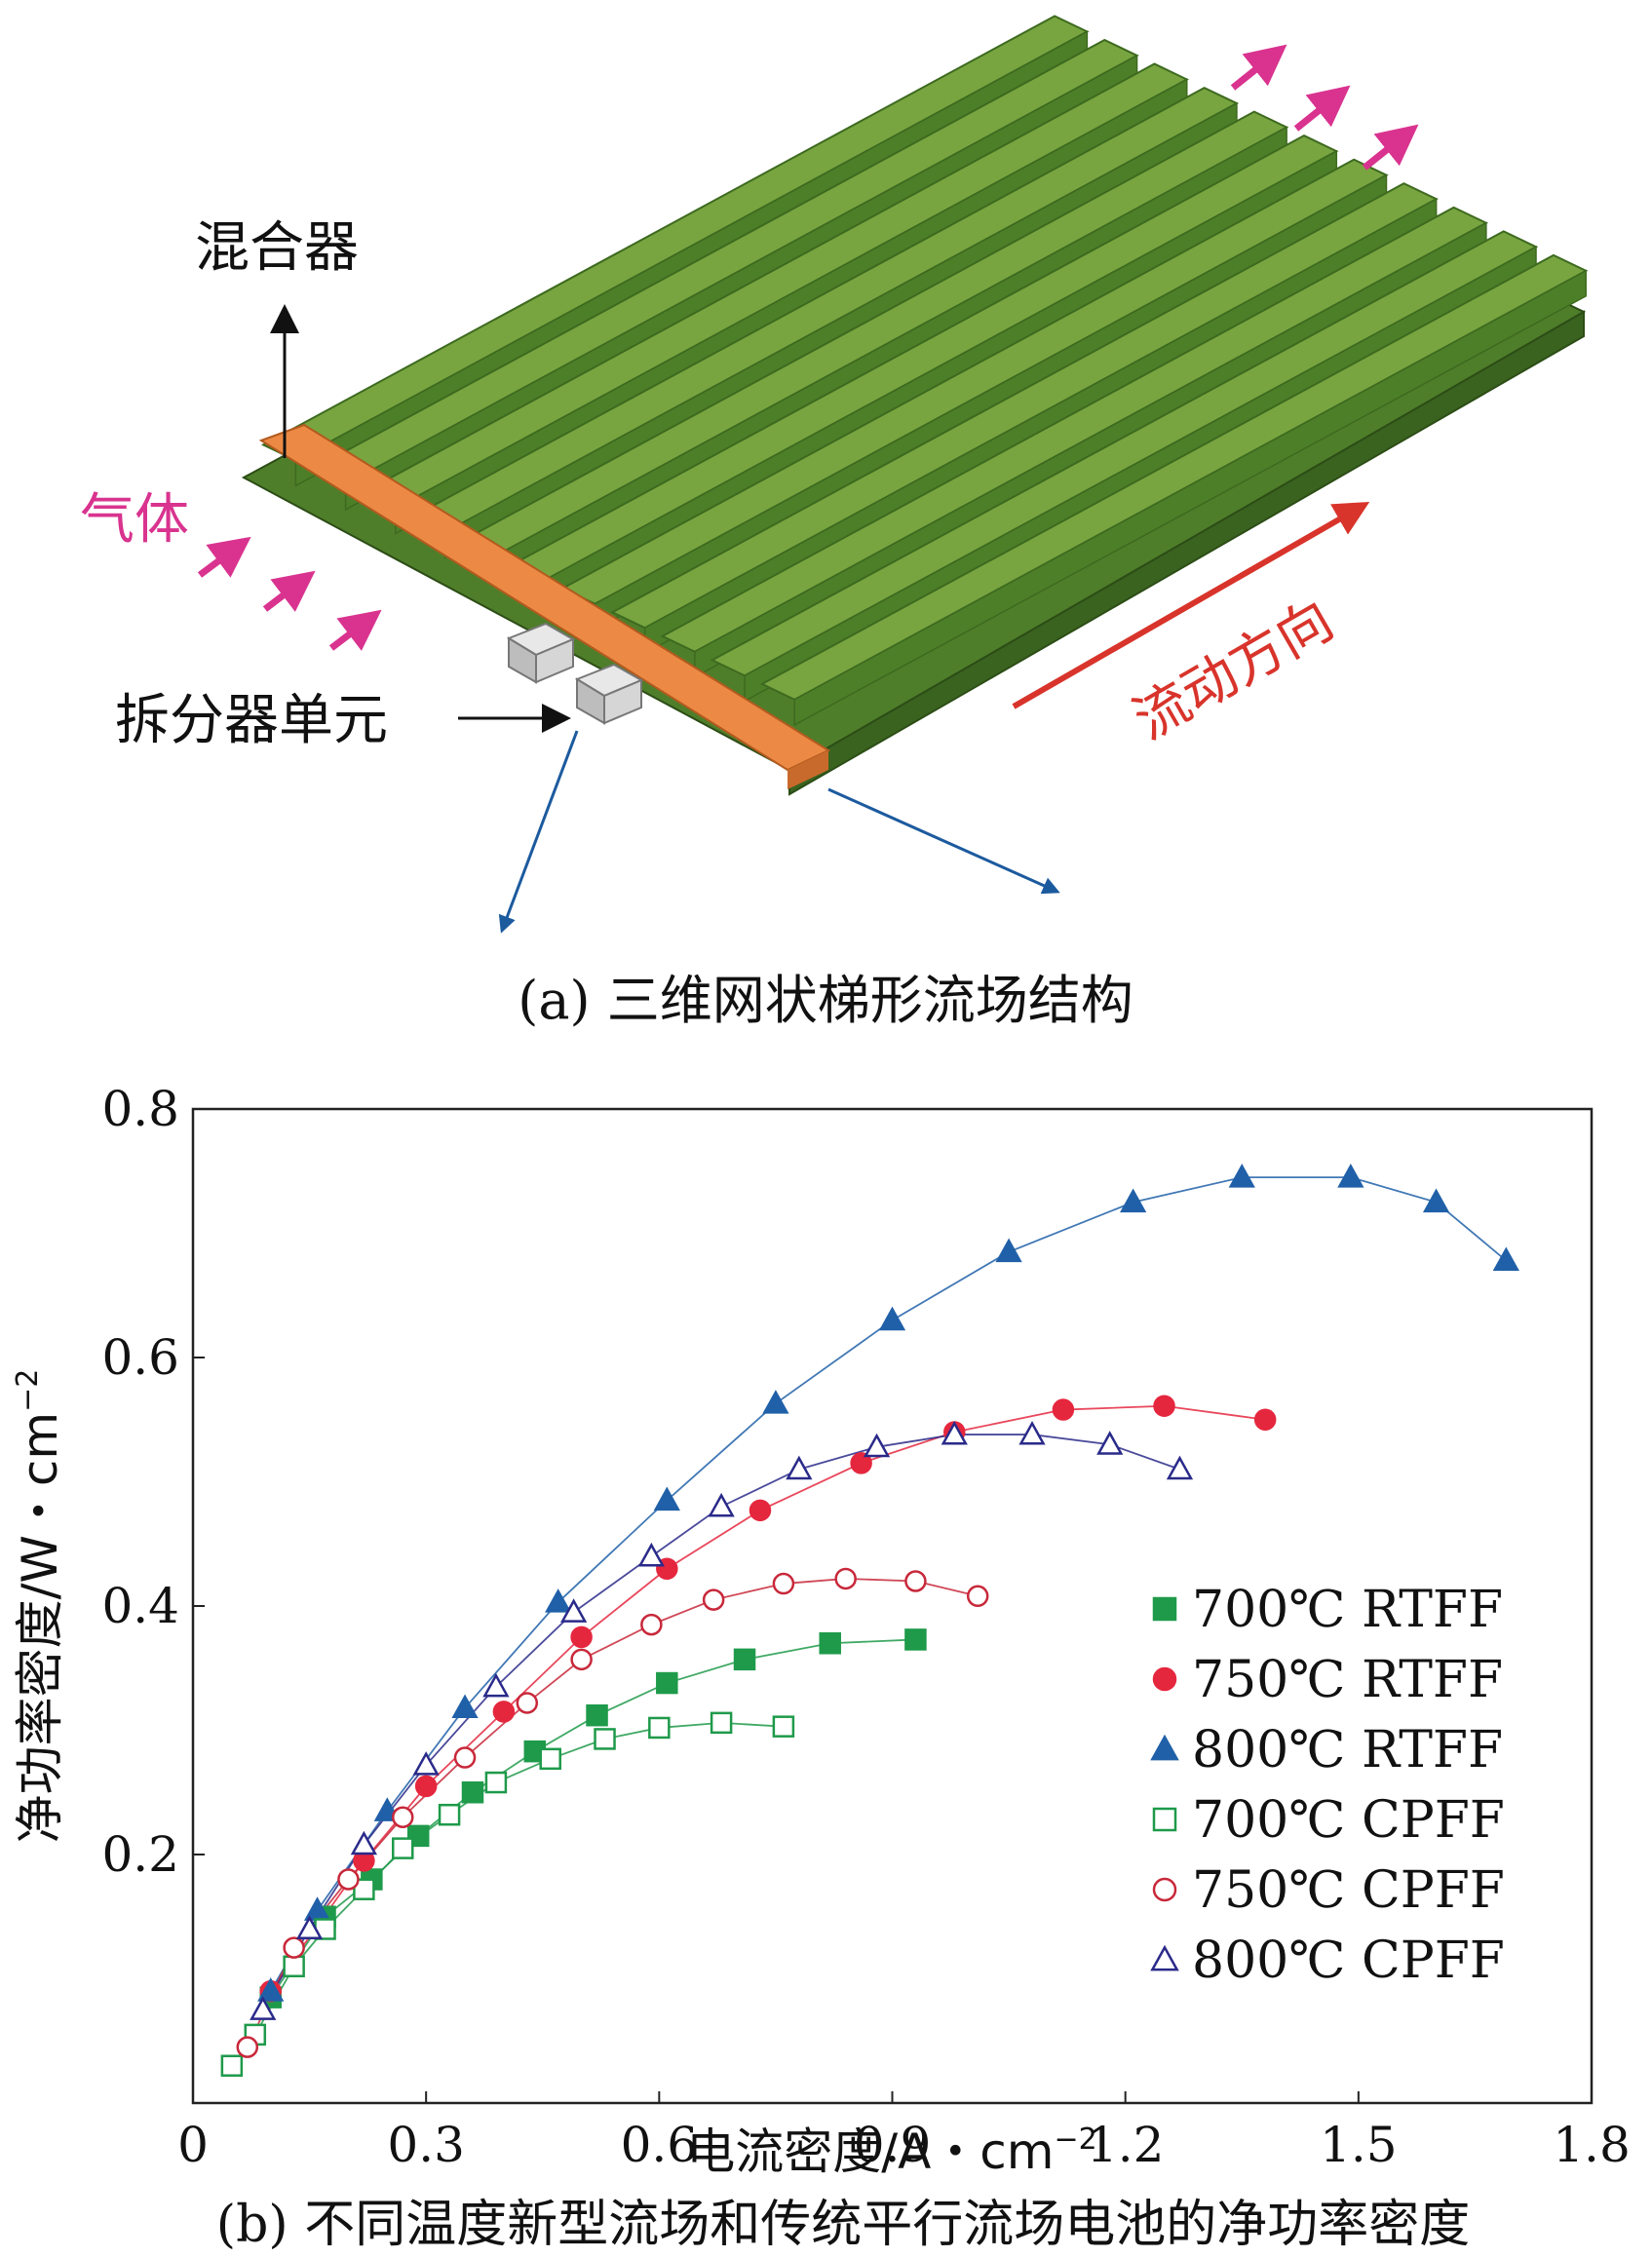 This screenshot has width=1652, height=2257. Describe the element at coordinates (1349, 1890) in the screenshot. I see `legend-label: 750℃ CPFF` at that location.